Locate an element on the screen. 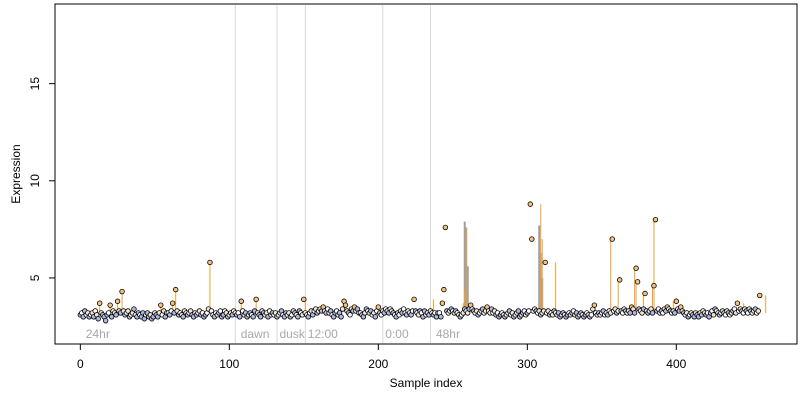 Image resolution: width=800 pixels, height=400 pixels. phase-annotation: 12:00 is located at coordinates (323, 334).